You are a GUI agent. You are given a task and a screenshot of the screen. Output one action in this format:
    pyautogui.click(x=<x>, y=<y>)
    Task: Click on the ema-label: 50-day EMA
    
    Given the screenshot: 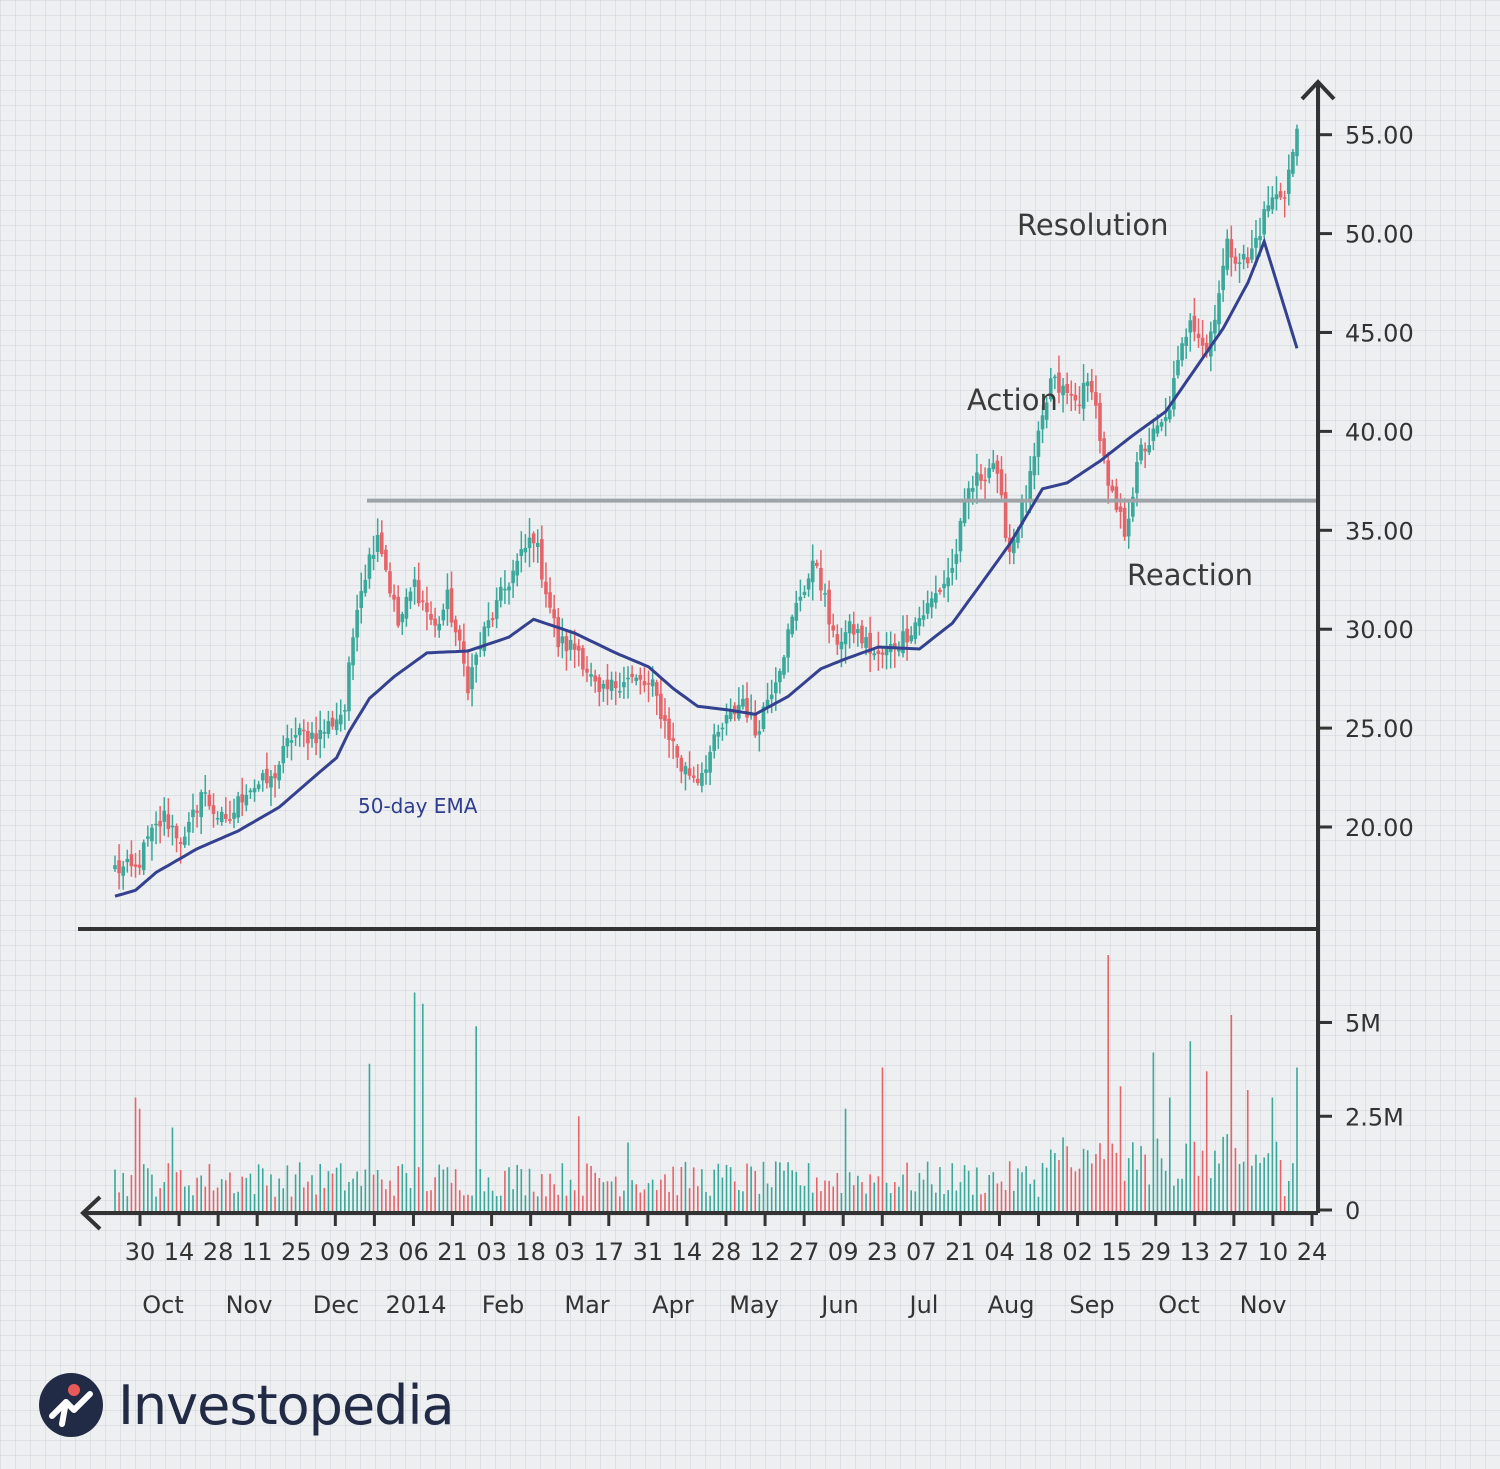 What is the action you would take?
    pyautogui.click(x=418, y=806)
    